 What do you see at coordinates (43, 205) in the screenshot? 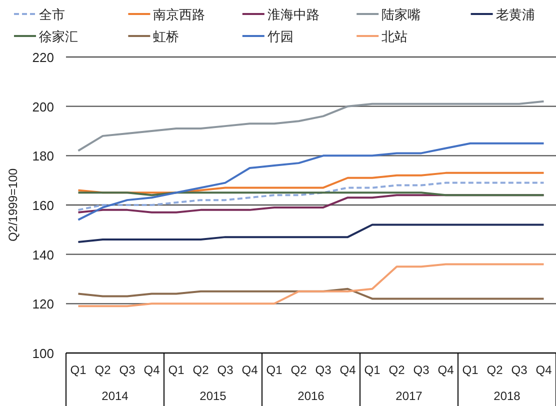
I see `y-tick-label: 160` at bounding box center [43, 205].